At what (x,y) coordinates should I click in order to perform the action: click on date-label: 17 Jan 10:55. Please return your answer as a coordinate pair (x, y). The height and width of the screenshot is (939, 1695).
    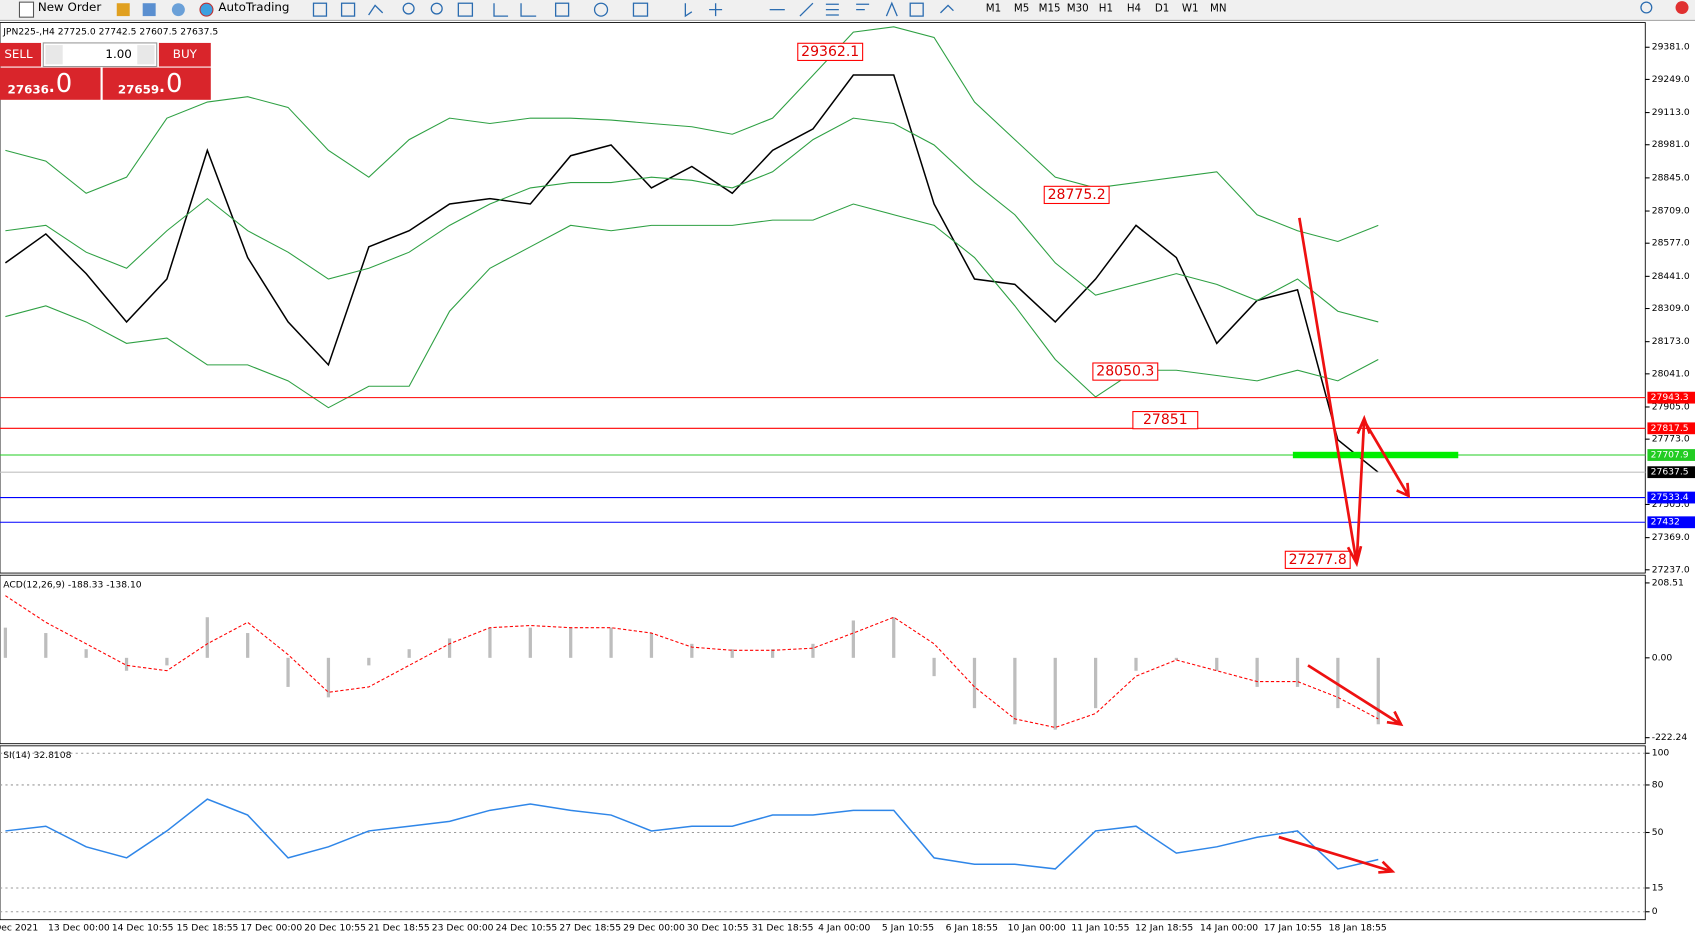
    Looking at the image, I should click on (1293, 929).